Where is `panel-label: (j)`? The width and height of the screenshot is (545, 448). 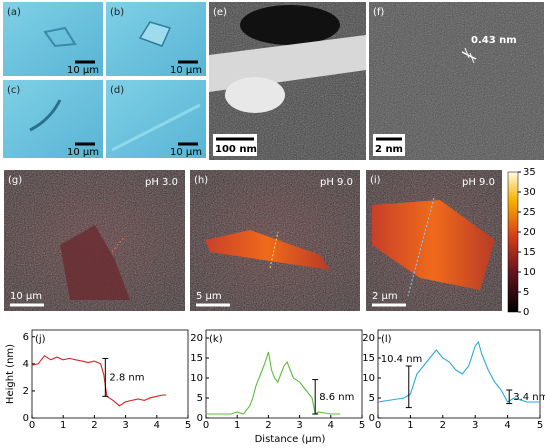
panel-label: (j) is located at coordinates (40, 339).